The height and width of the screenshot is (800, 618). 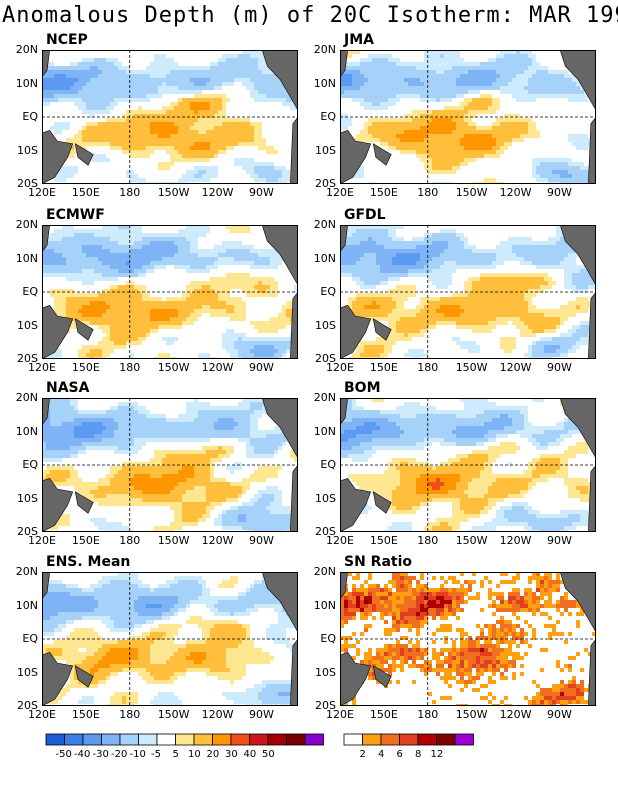 I want to click on colorbar-label: -20, so click(x=119, y=754).